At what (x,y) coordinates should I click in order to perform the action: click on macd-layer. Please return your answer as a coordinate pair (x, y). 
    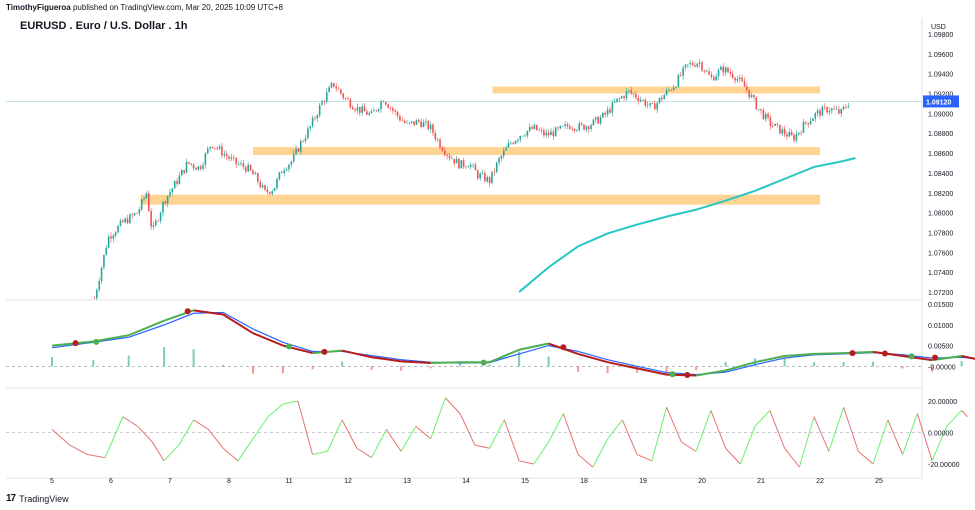
    Looking at the image, I should click on (513, 343).